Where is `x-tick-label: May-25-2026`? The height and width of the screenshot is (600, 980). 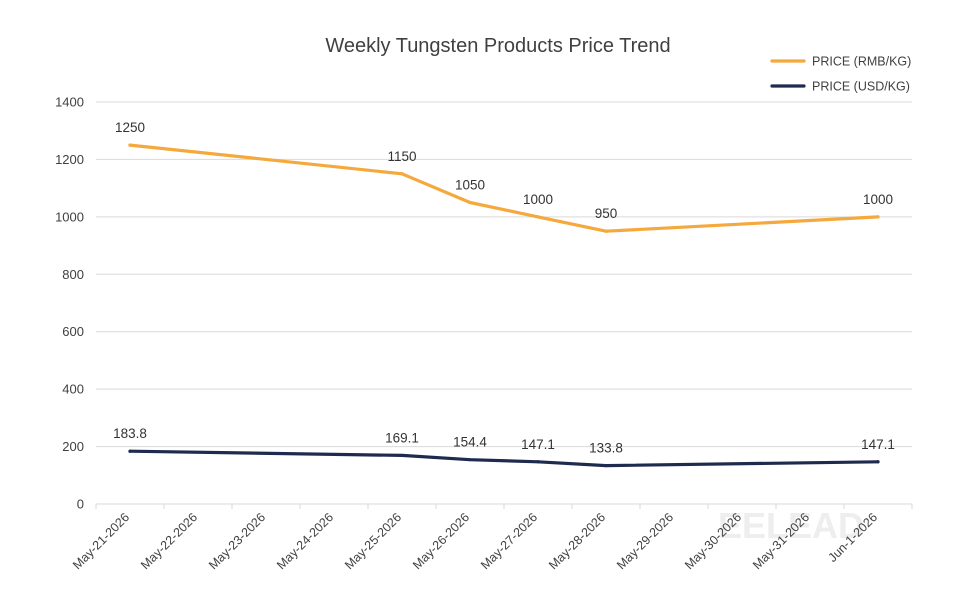 x-tick-label: May-25-2026 is located at coordinates (373, 541).